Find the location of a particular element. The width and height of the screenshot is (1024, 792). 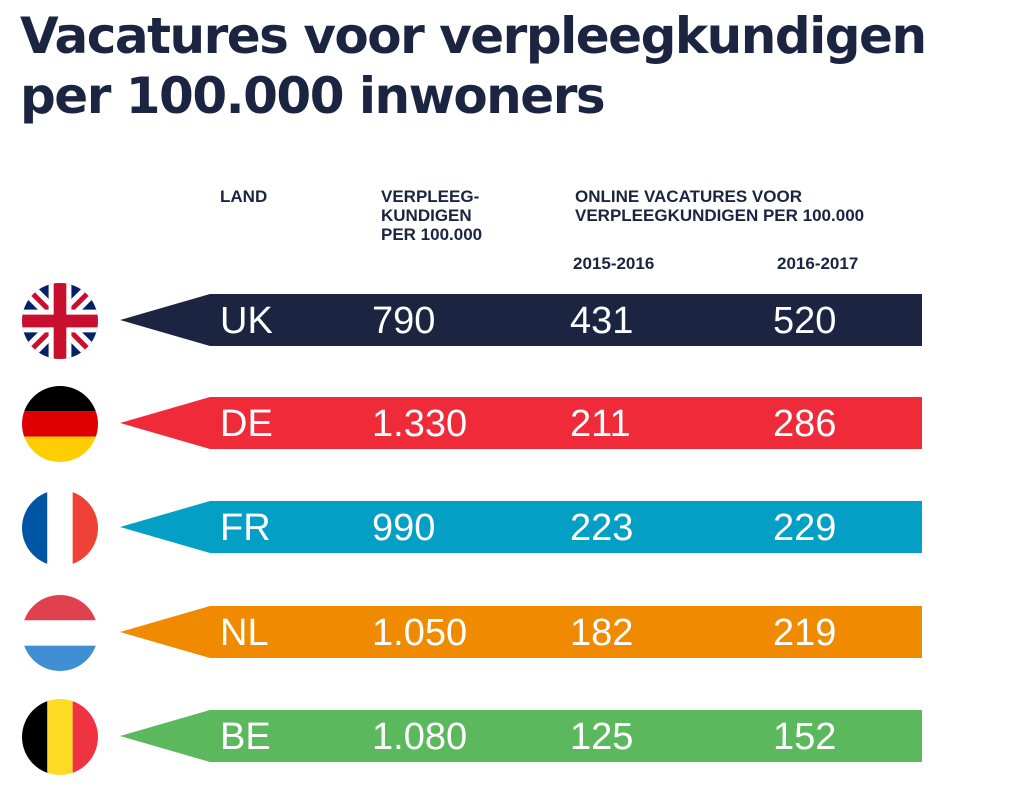

france-flag-icon is located at coordinates (60, 528).